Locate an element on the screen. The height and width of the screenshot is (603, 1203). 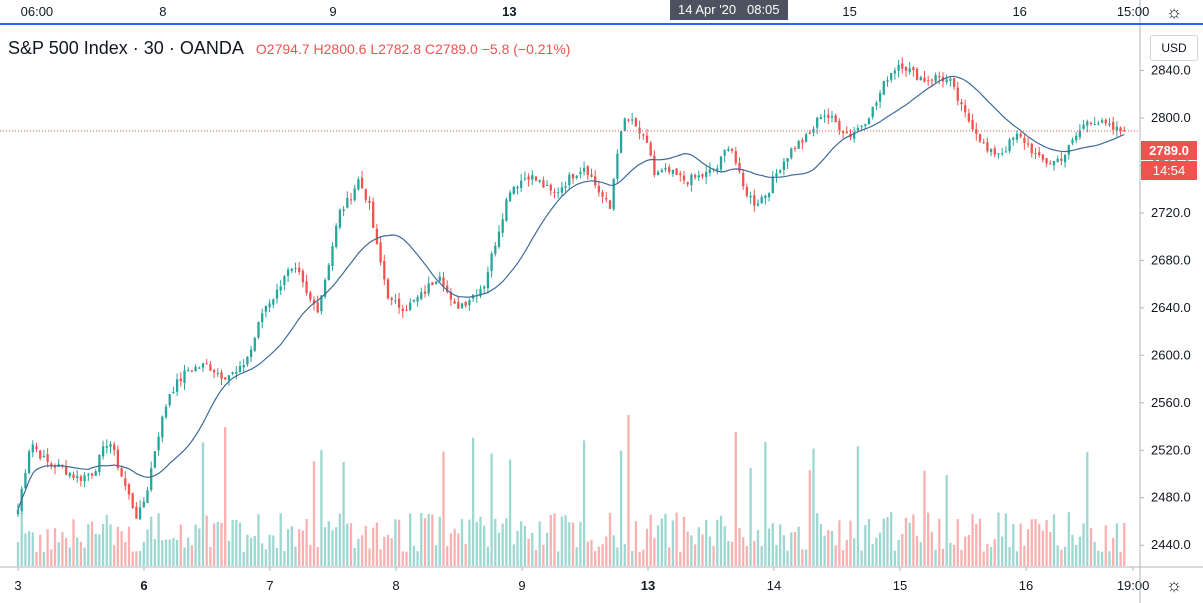
interval-label: 30 is located at coordinates (153, 48).